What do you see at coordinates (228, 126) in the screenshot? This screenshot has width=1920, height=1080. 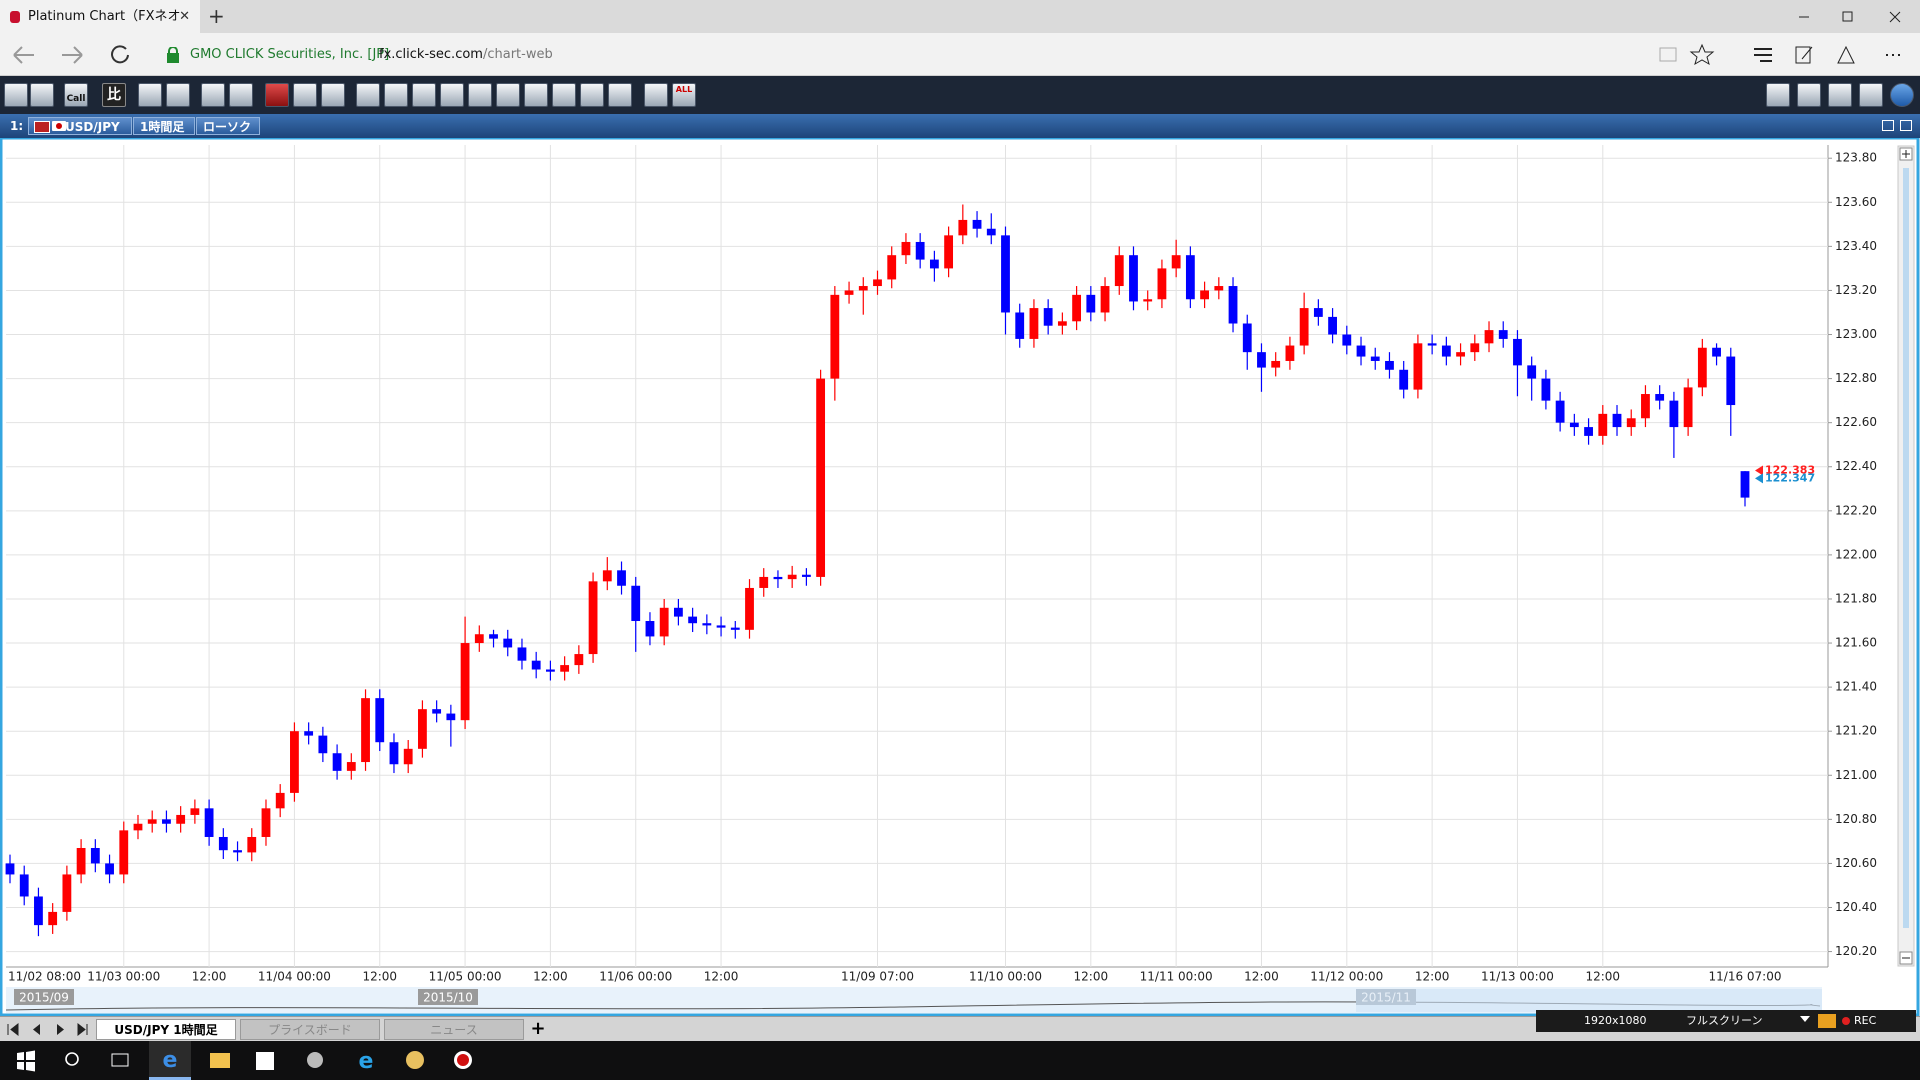 I see `chart-style: ローソク` at bounding box center [228, 126].